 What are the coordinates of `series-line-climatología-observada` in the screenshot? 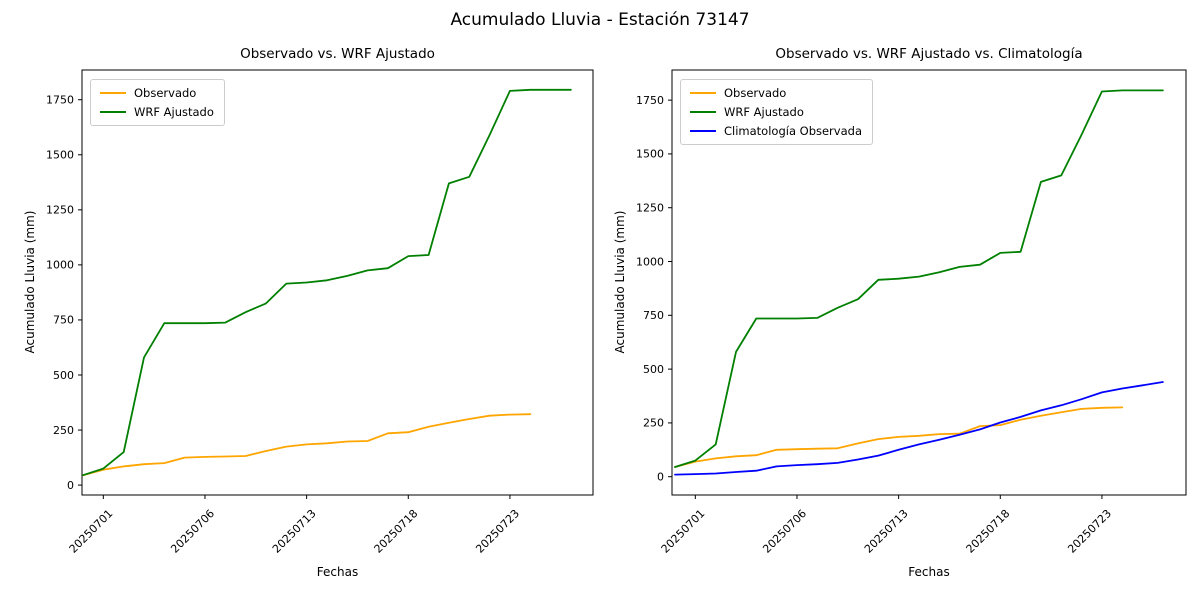 It's located at (919, 428).